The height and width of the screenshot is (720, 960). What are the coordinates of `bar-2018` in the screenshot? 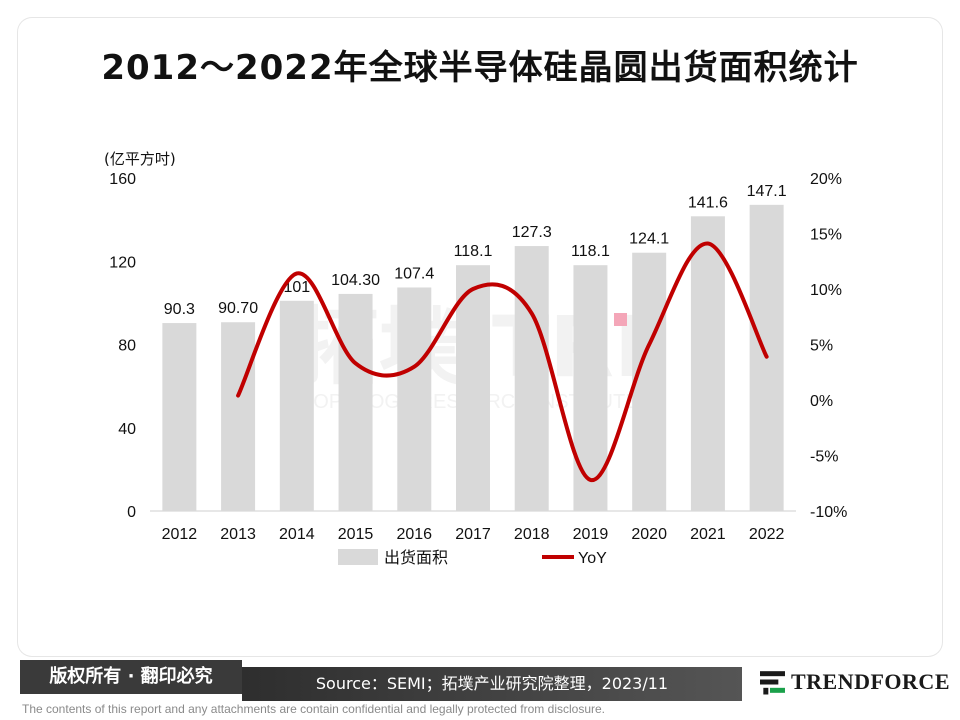 It's located at (531, 378).